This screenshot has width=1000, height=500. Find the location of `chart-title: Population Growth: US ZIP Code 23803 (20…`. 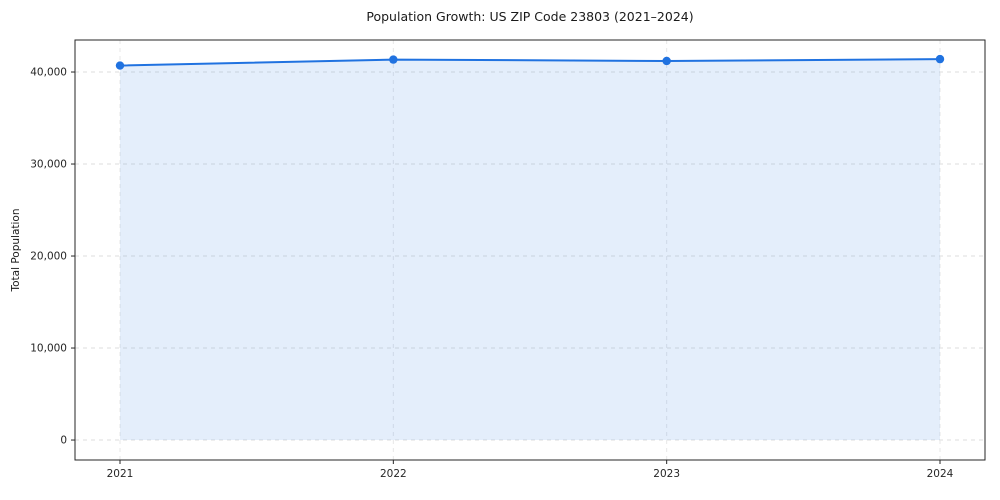

chart-title: Population Growth: US ZIP Code 23803 (20… is located at coordinates (530, 16).